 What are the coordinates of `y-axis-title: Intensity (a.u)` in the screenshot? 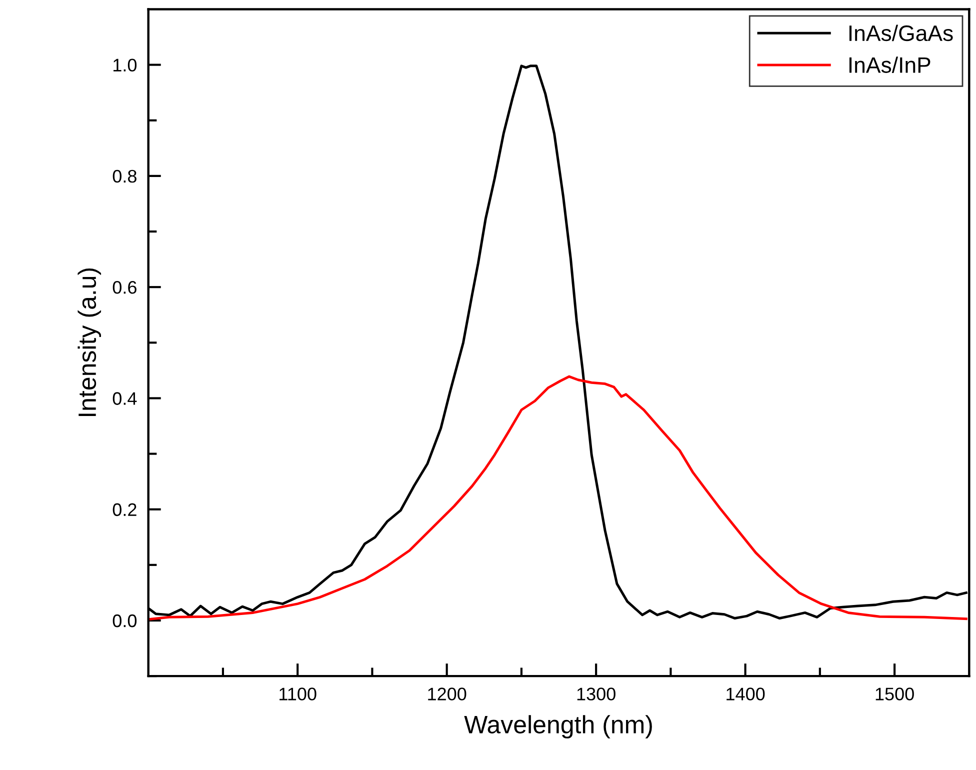 It's located at (90, 342).